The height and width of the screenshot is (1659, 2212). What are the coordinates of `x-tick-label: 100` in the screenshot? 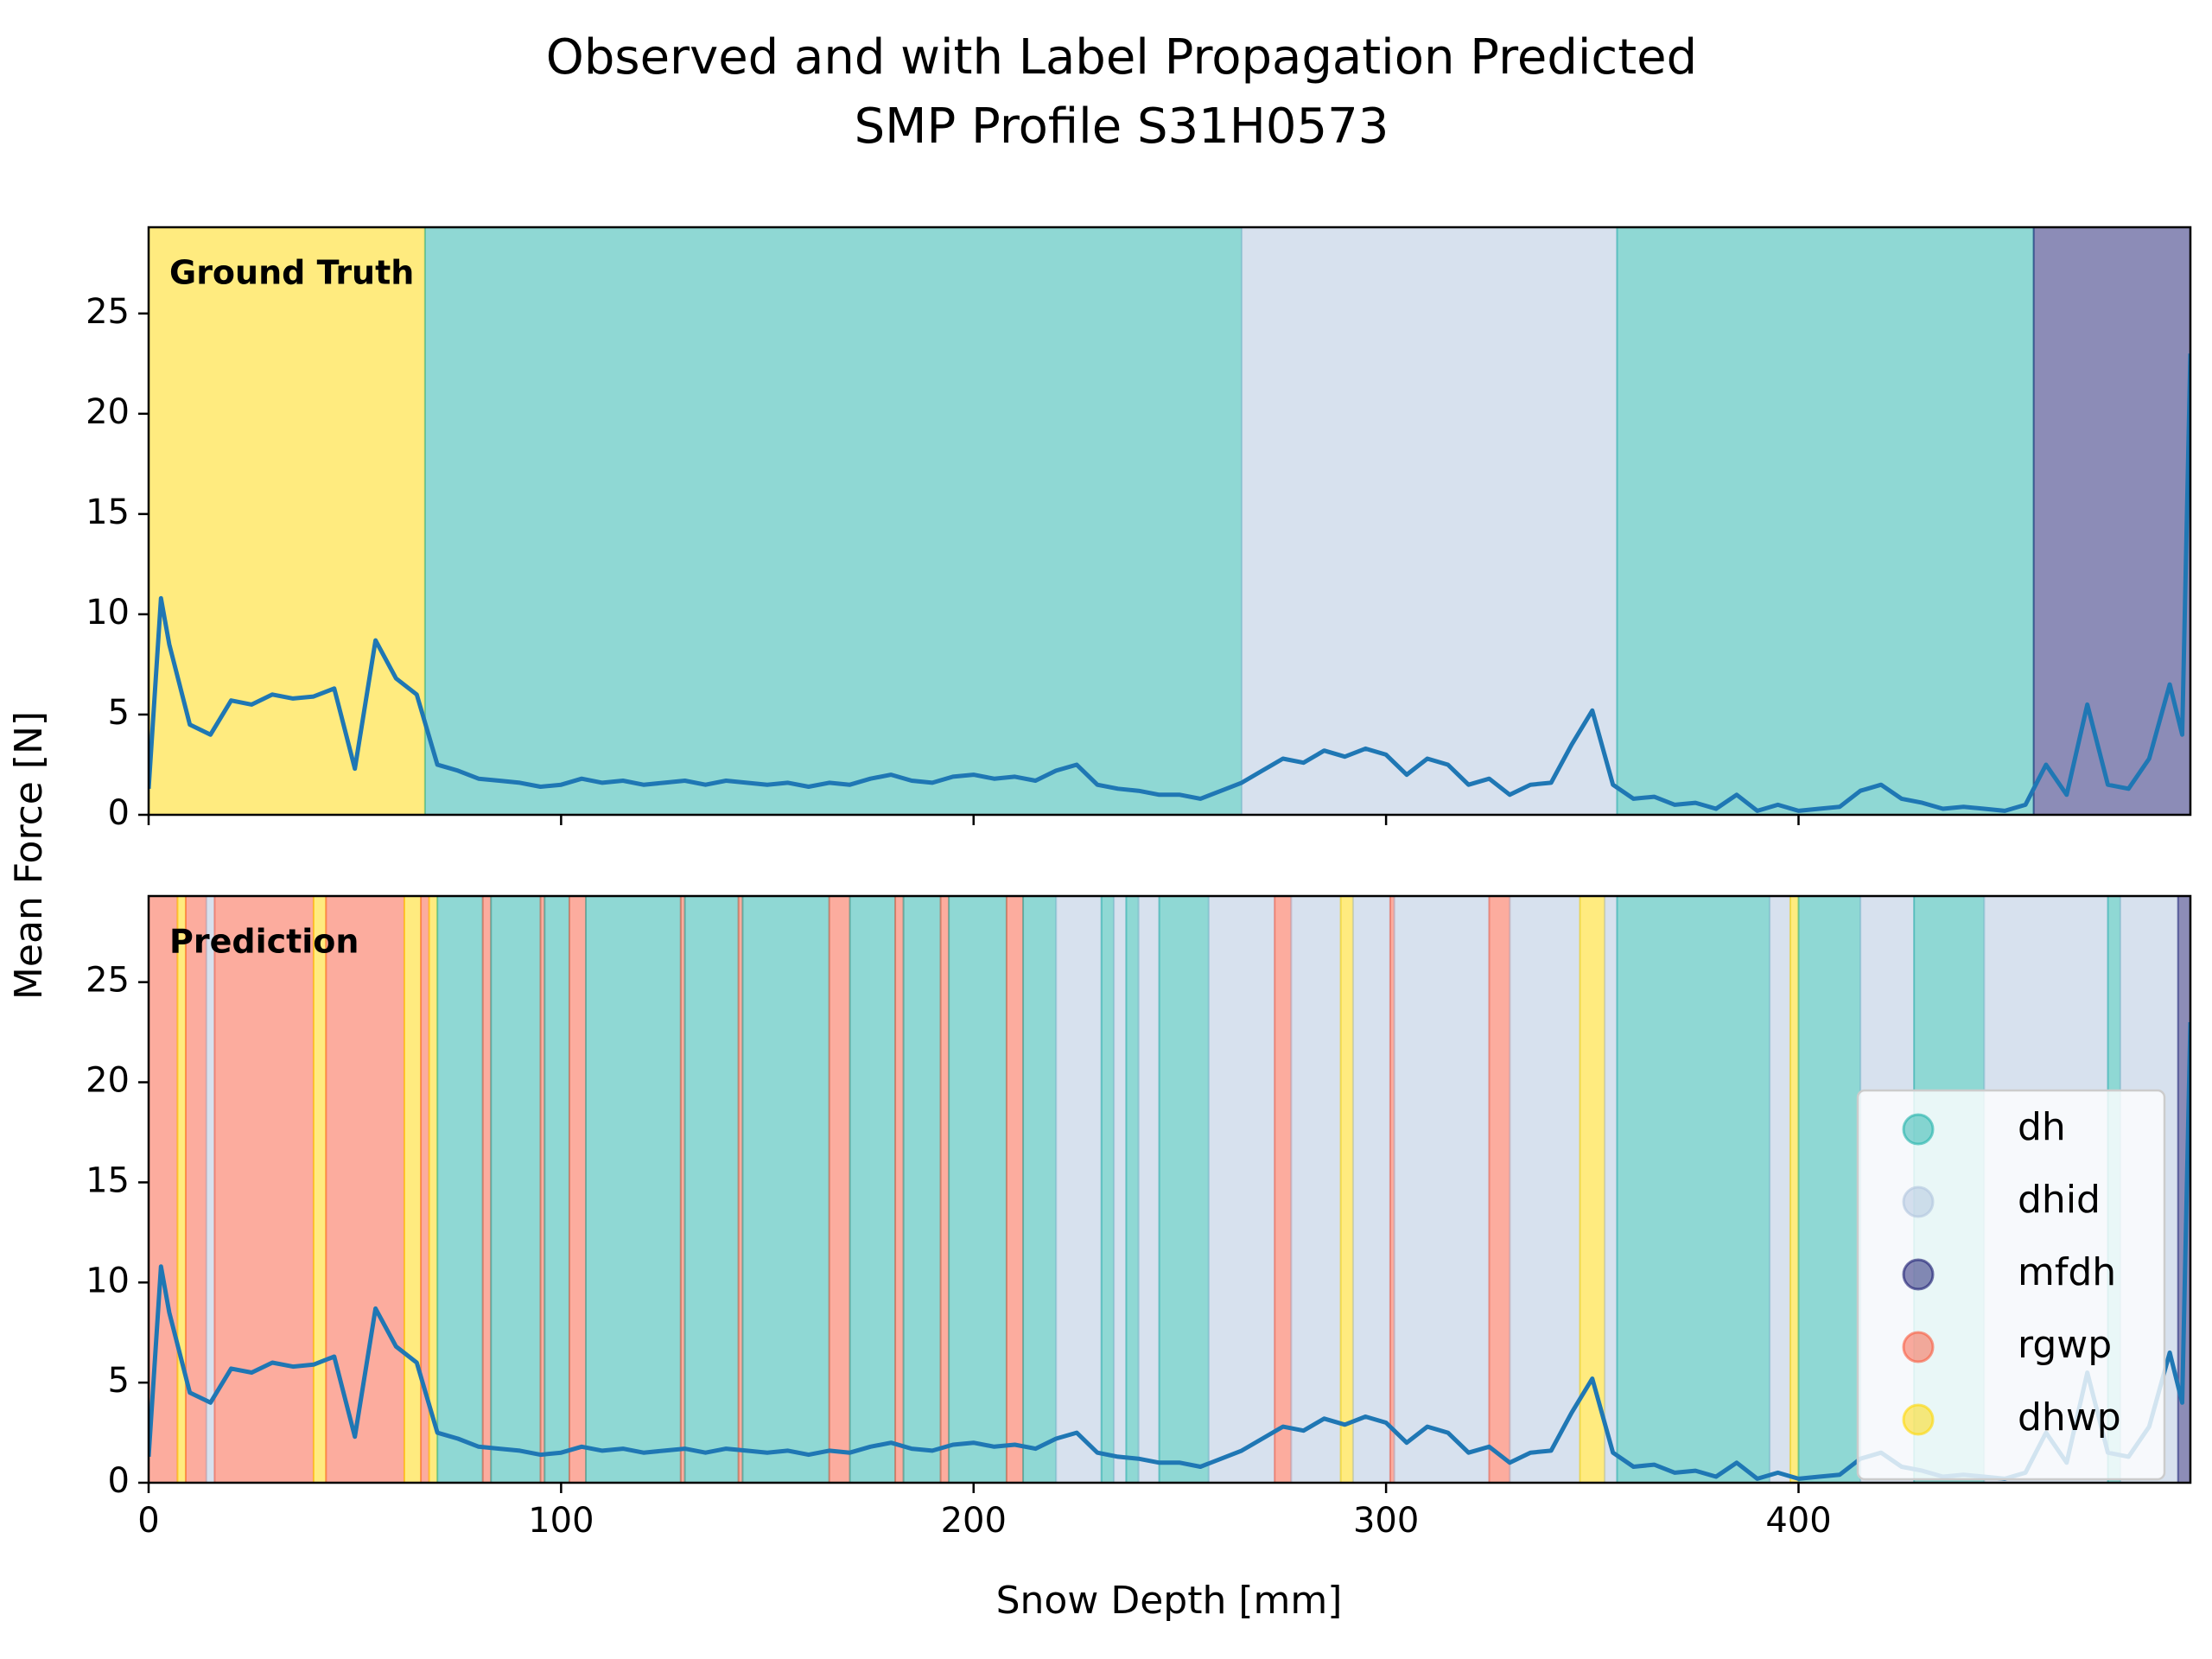 It's located at (561, 1521).